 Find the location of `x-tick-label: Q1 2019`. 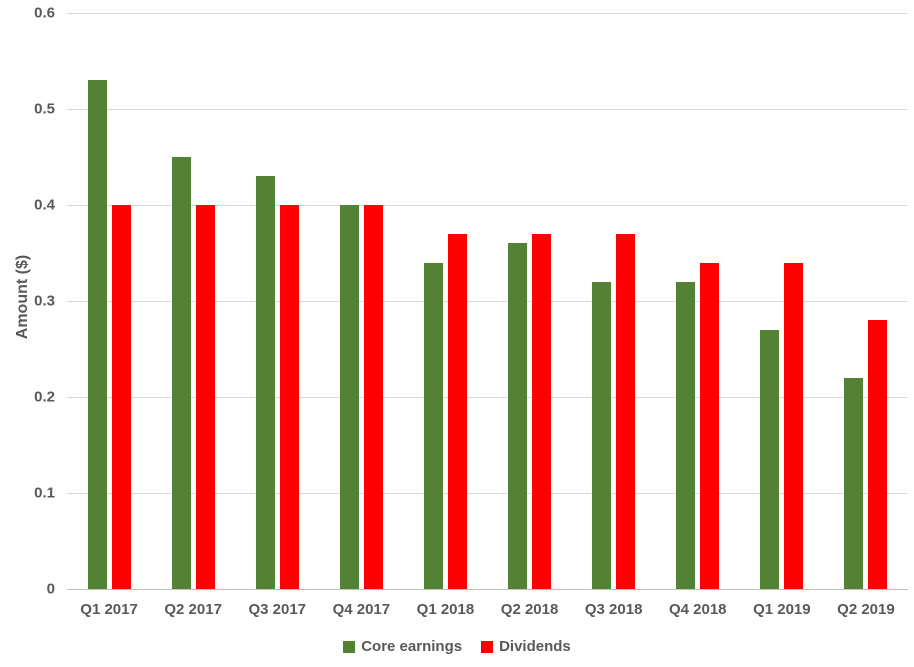

x-tick-label: Q1 2019 is located at coordinates (782, 609).